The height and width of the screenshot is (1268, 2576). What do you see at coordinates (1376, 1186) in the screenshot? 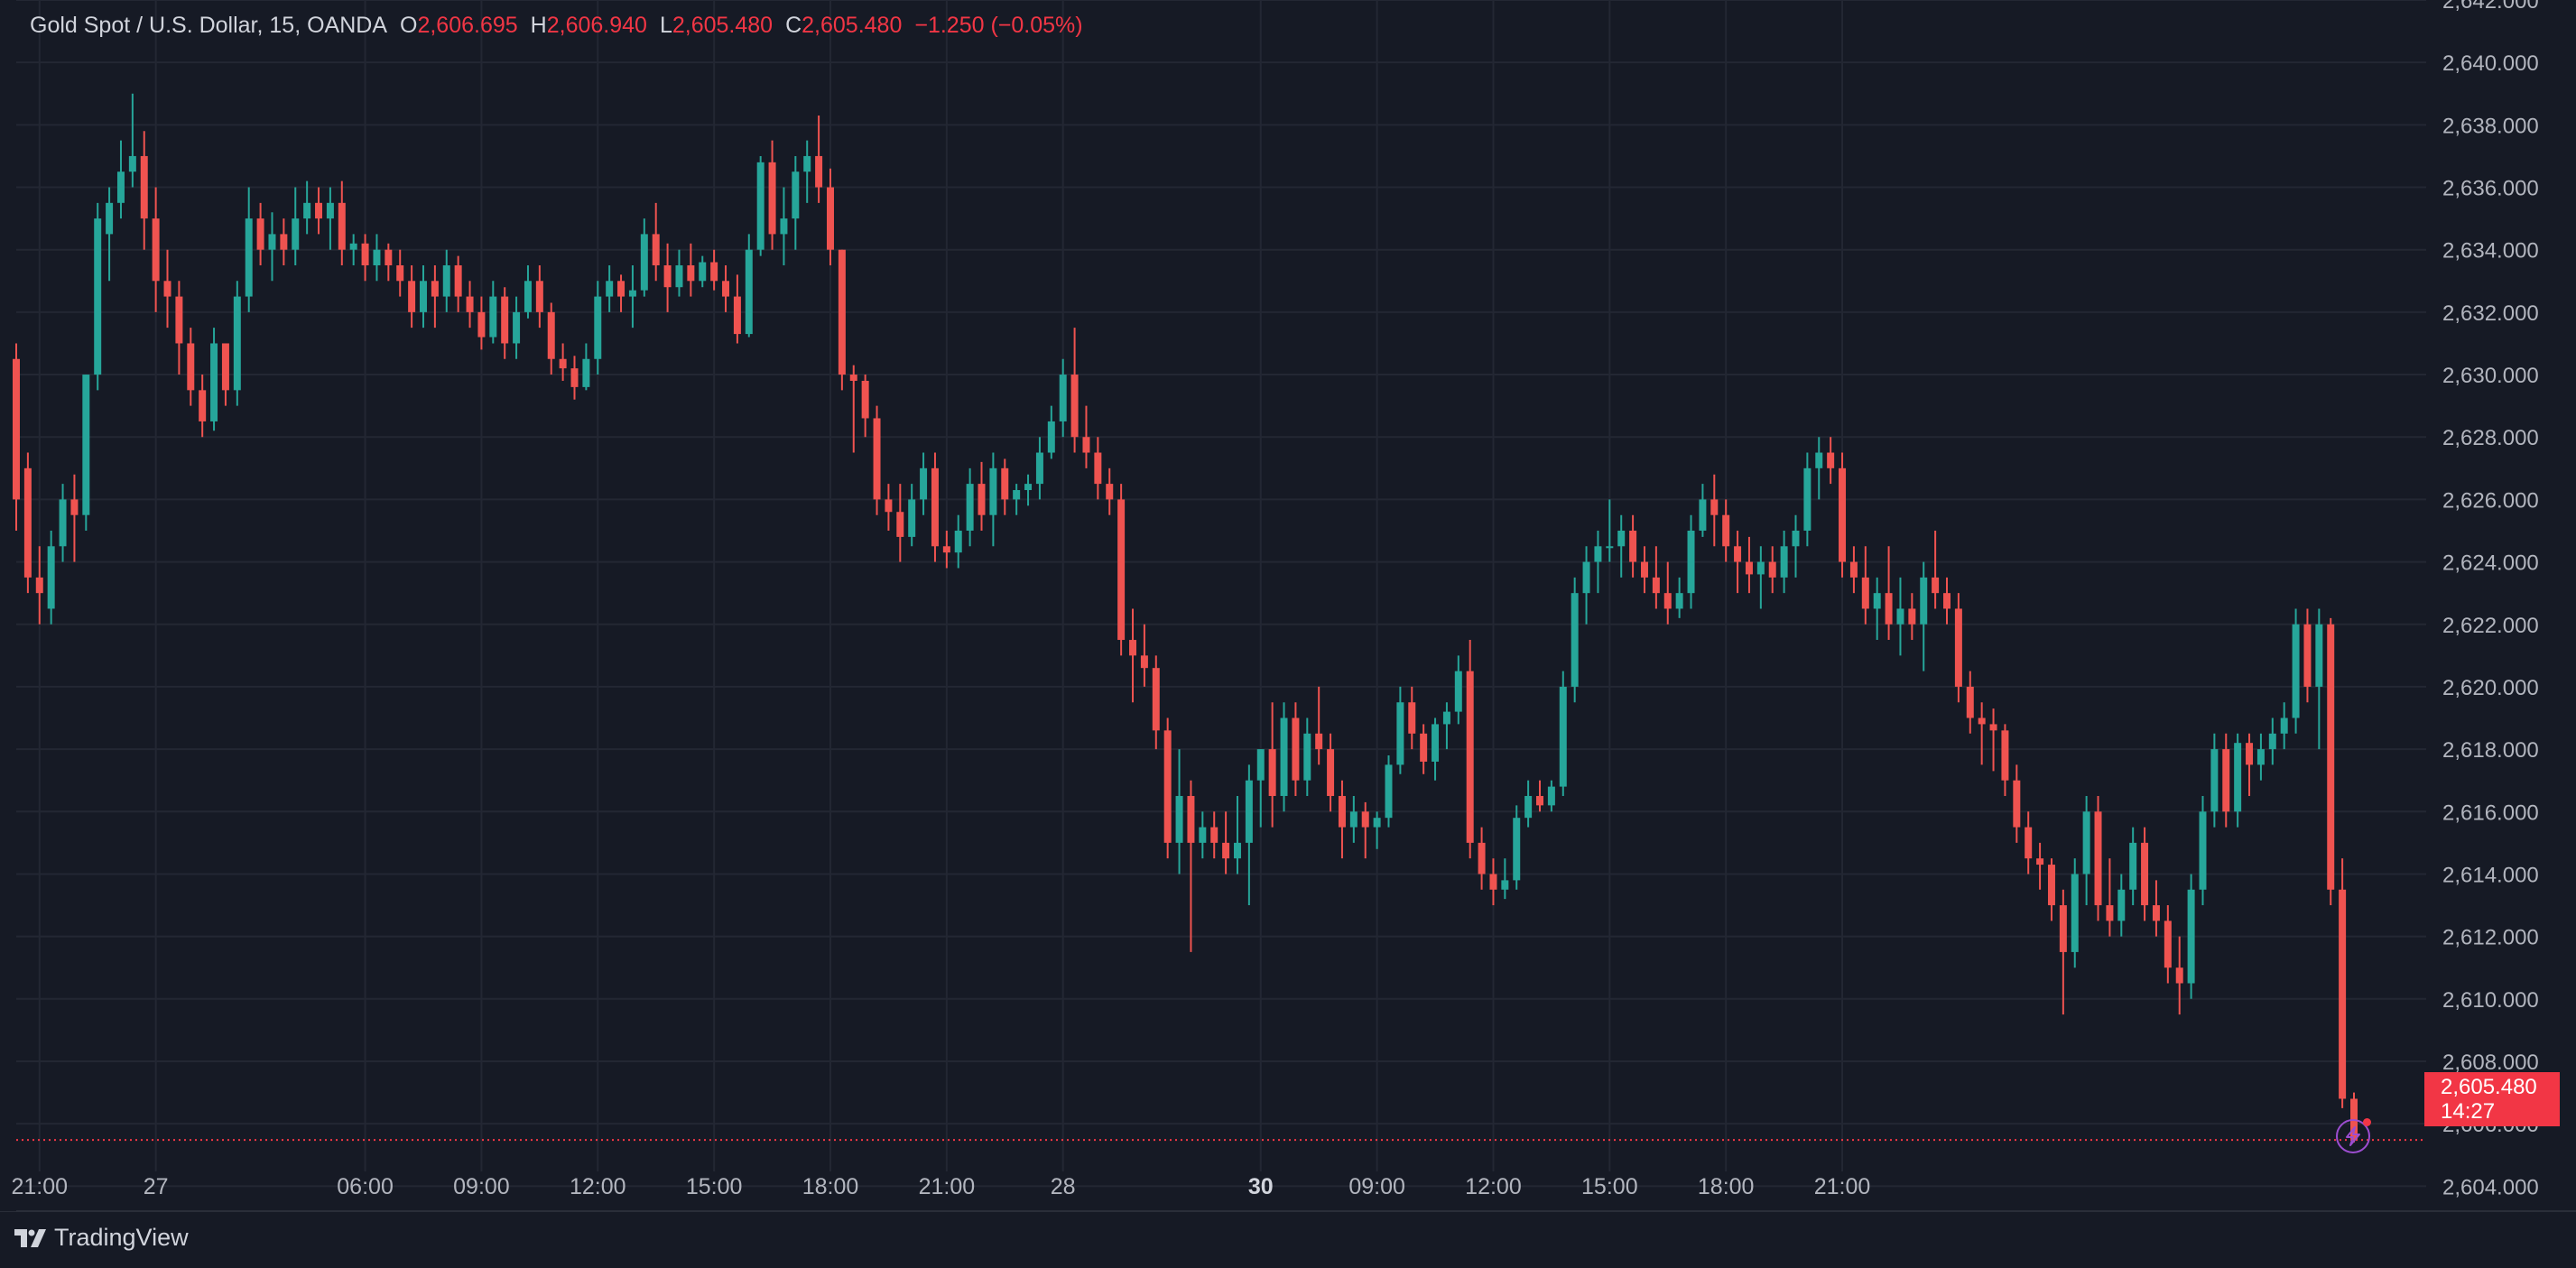
I see `time-tick-label: 09:00` at bounding box center [1376, 1186].